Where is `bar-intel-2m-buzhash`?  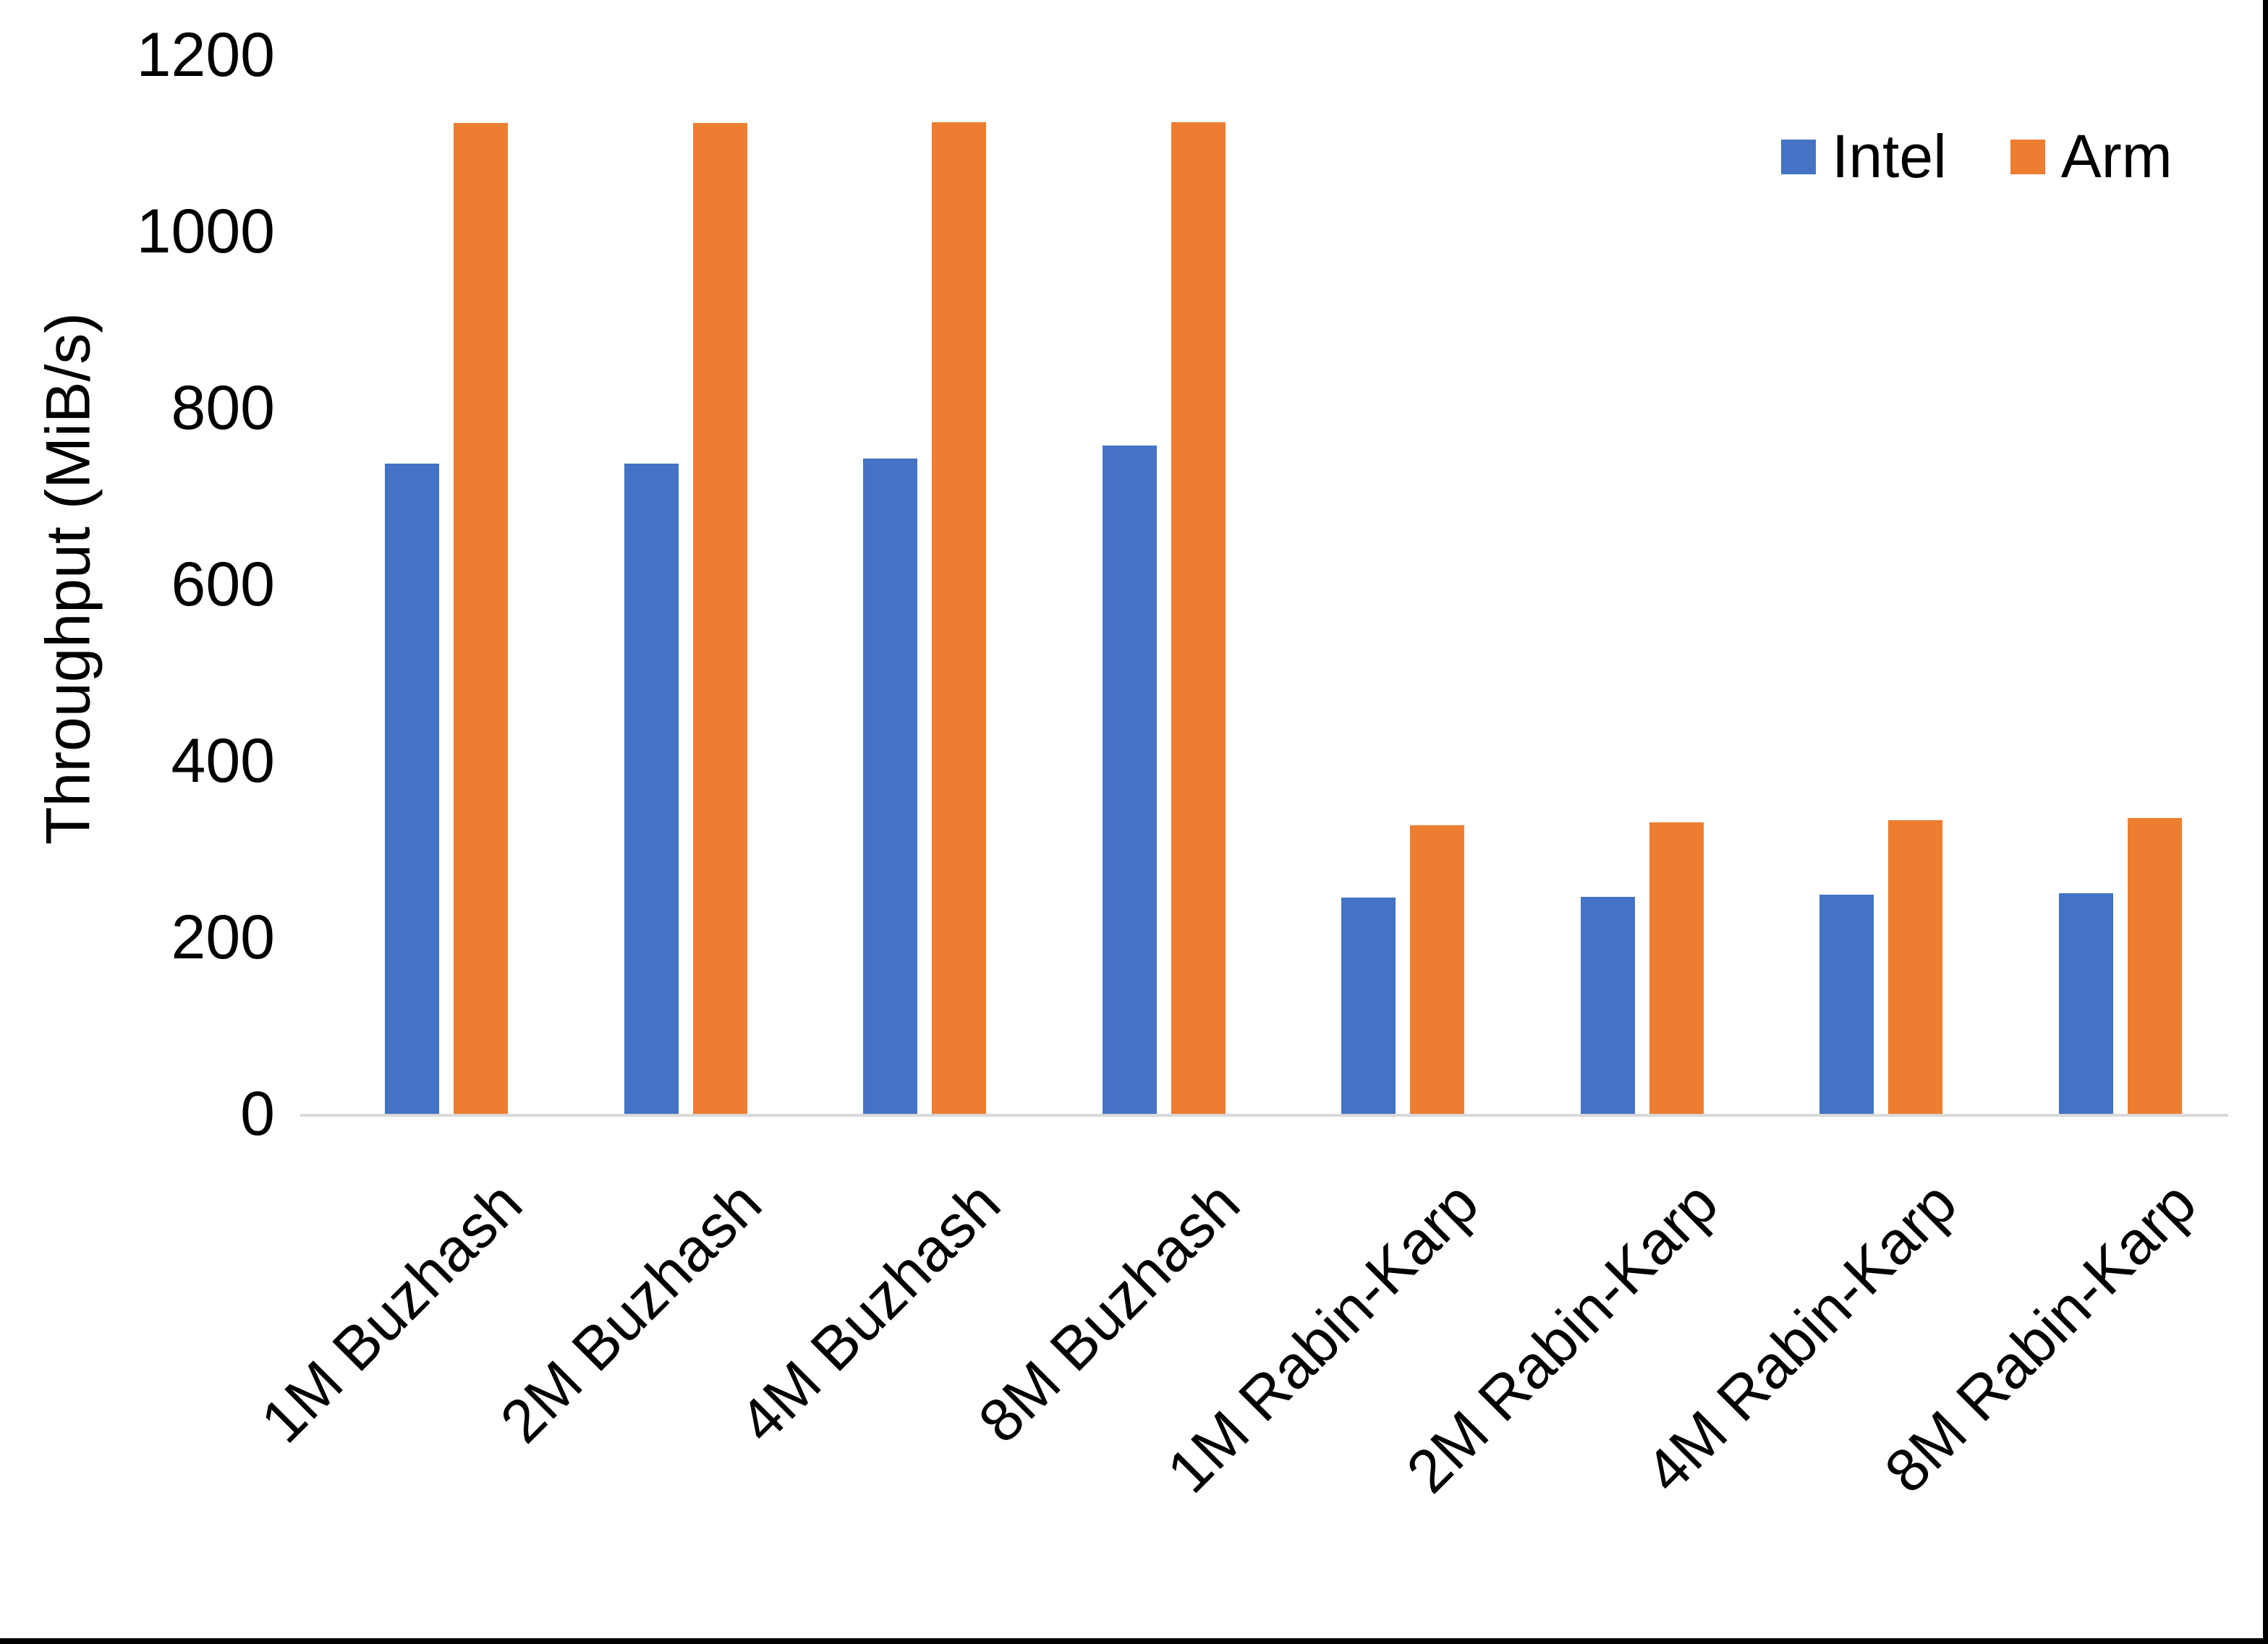
bar-intel-2m-buzhash is located at coordinates (651, 789).